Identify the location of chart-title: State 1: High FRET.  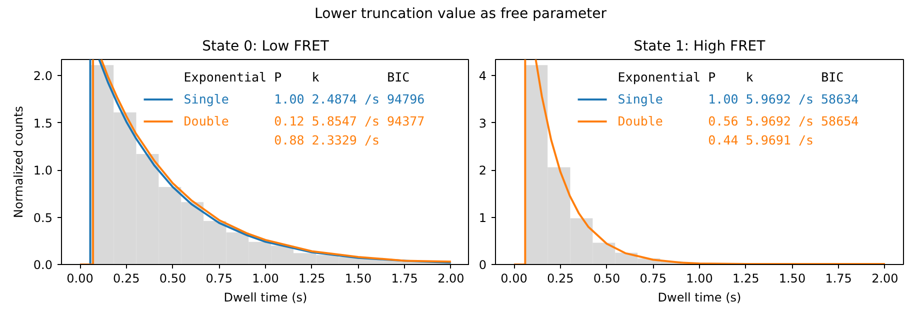
(700, 46).